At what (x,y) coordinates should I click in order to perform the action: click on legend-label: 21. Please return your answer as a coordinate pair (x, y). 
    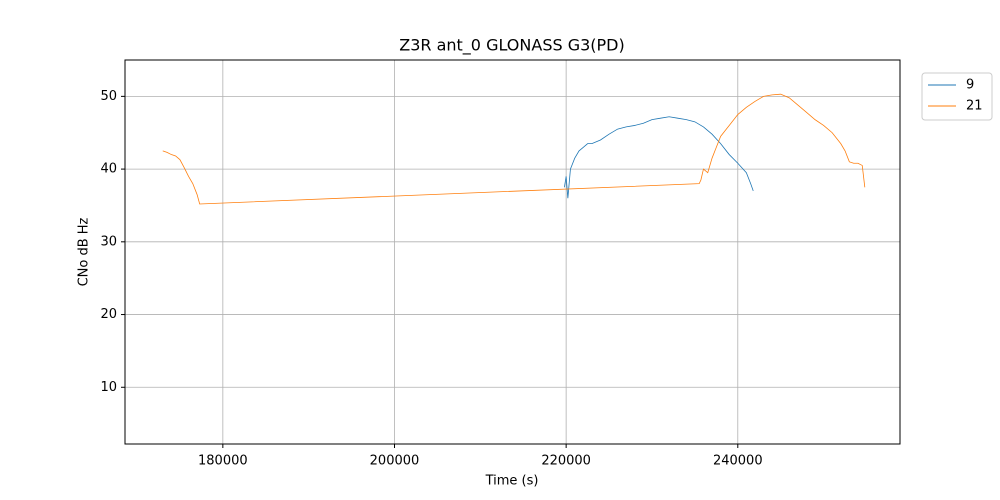
    Looking at the image, I should click on (974, 106).